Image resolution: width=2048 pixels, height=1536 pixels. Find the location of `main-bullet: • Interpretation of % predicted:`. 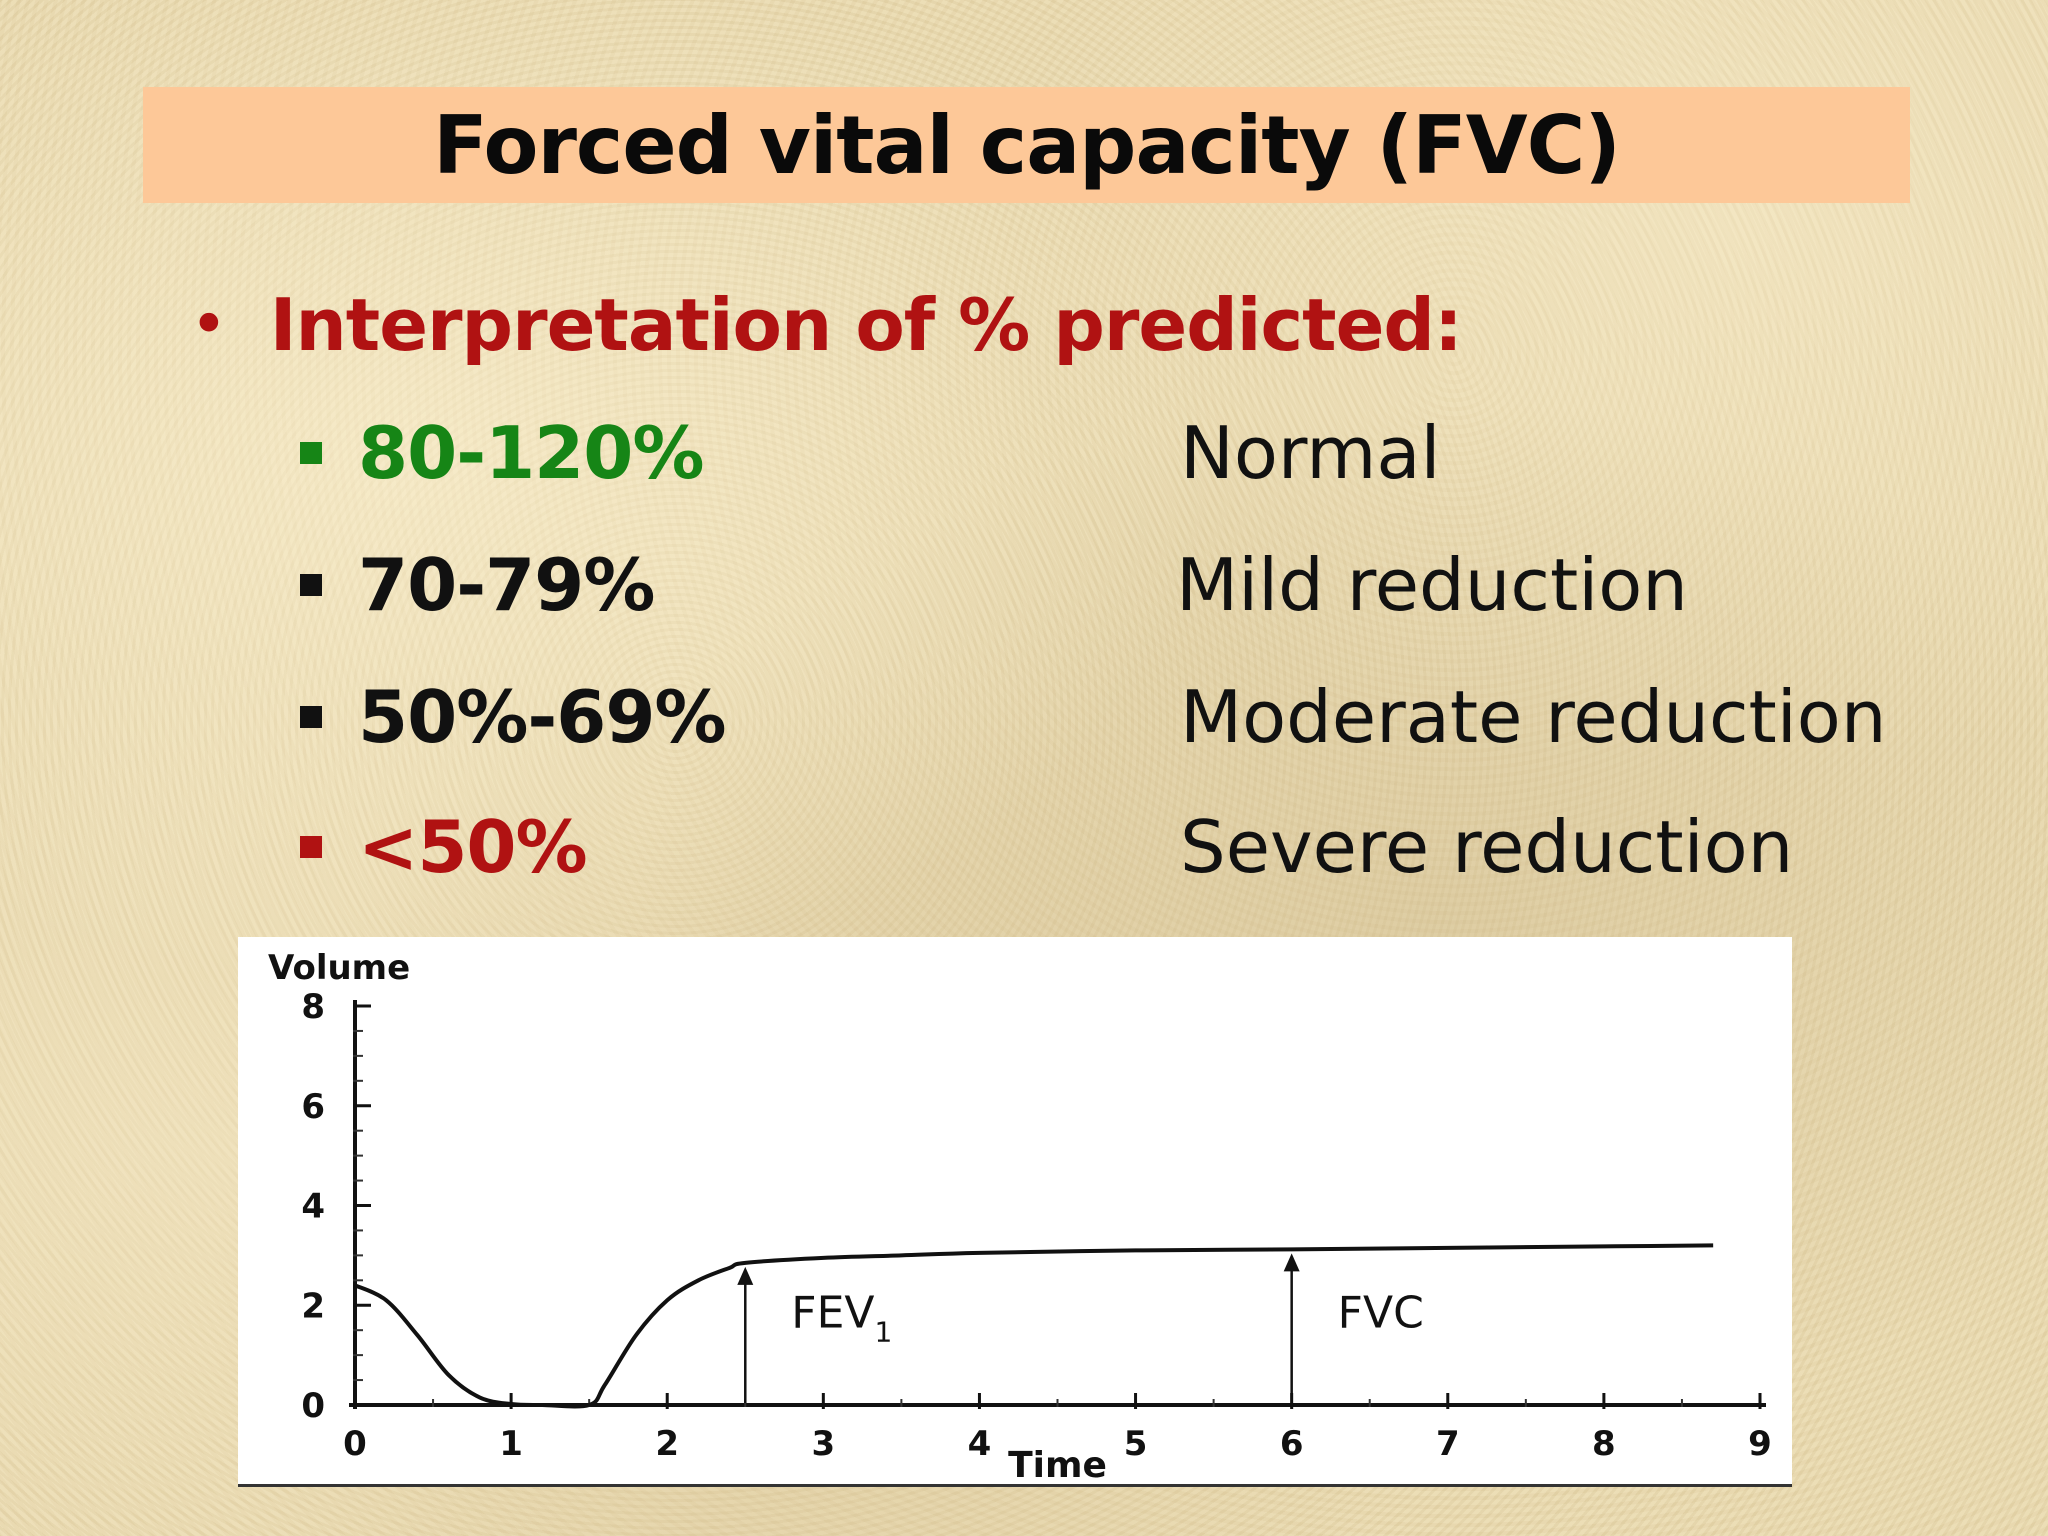

main-bullet: • Interpretation of % predicted: is located at coordinates (826, 325).